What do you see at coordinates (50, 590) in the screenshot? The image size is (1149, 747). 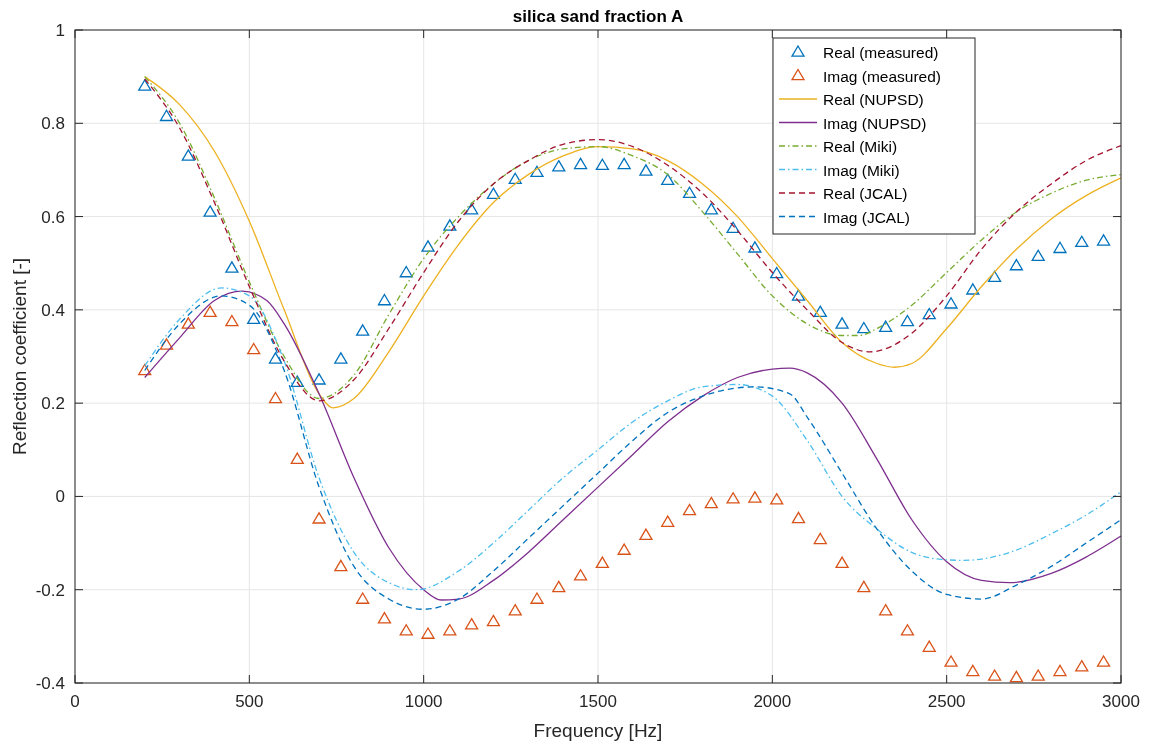 I see `y-tick-label: -0.2` at bounding box center [50, 590].